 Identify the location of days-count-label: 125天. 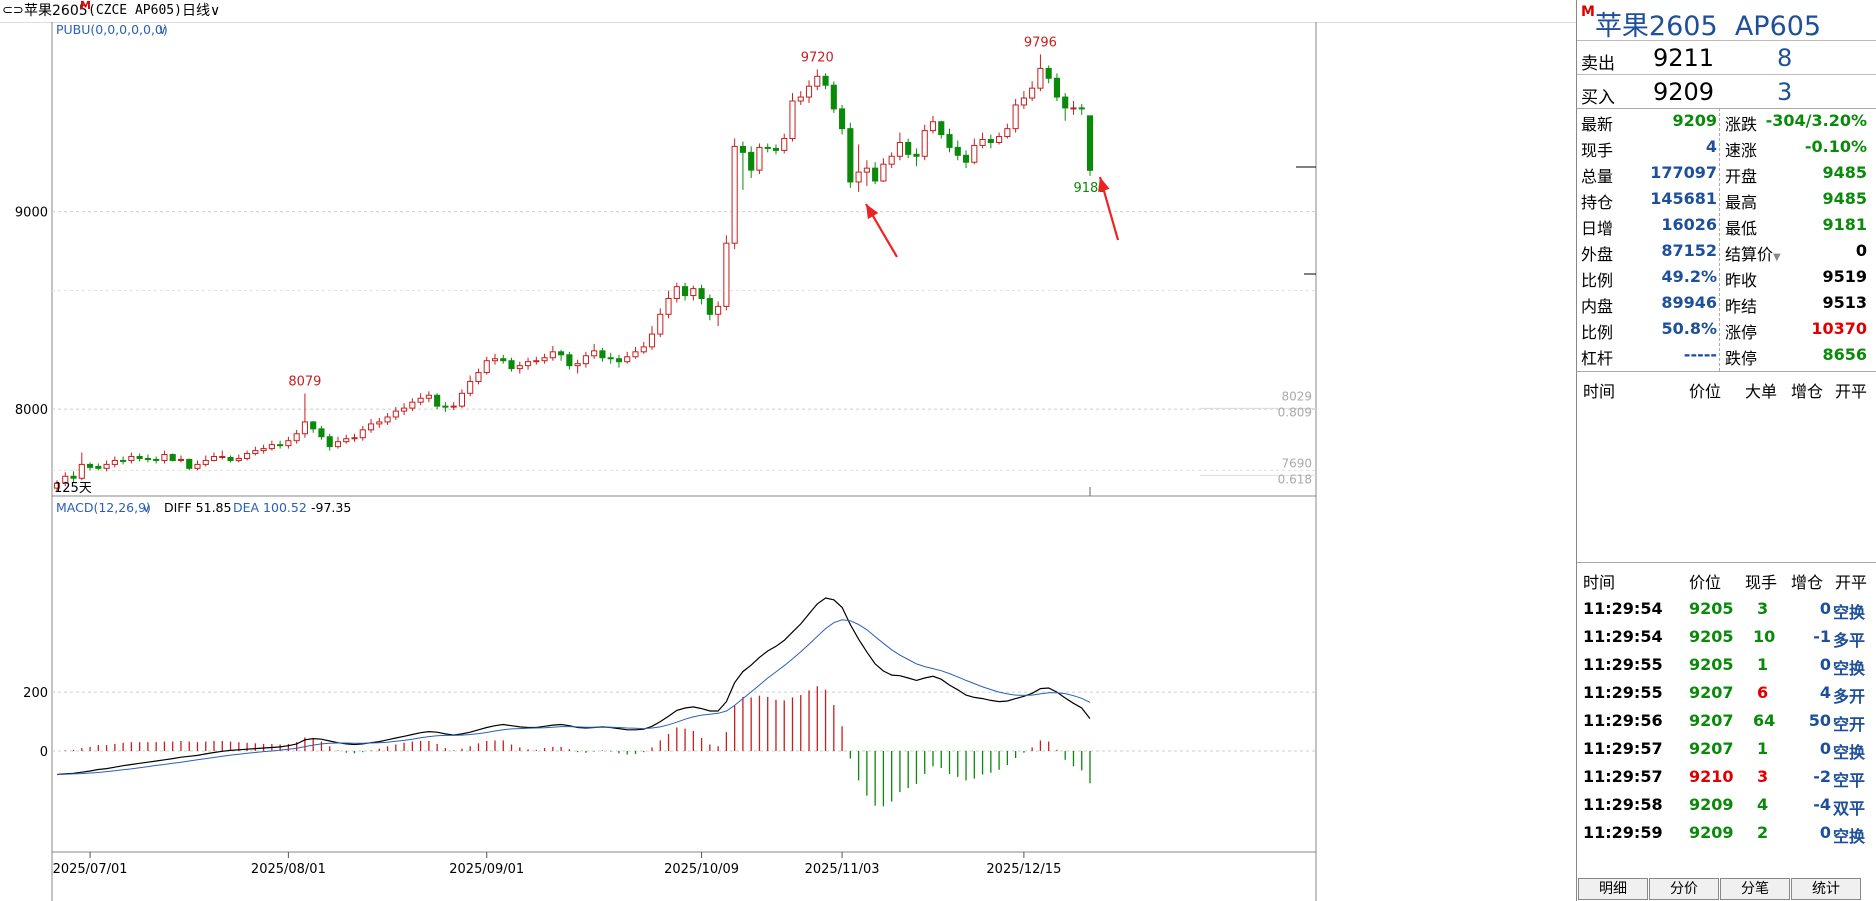
(73, 488).